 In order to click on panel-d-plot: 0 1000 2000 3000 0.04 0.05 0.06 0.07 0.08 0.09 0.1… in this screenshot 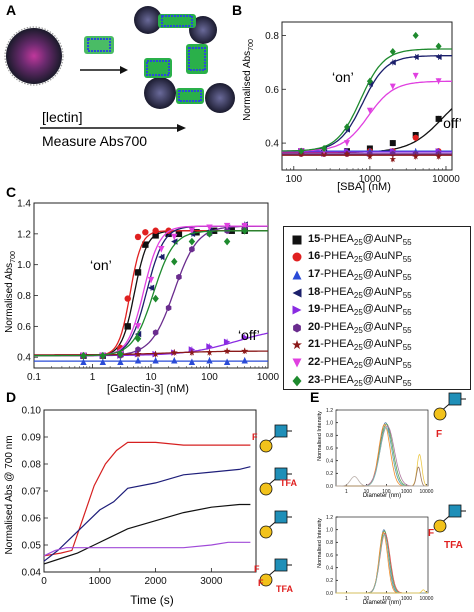, I will do `click(139, 496)`.